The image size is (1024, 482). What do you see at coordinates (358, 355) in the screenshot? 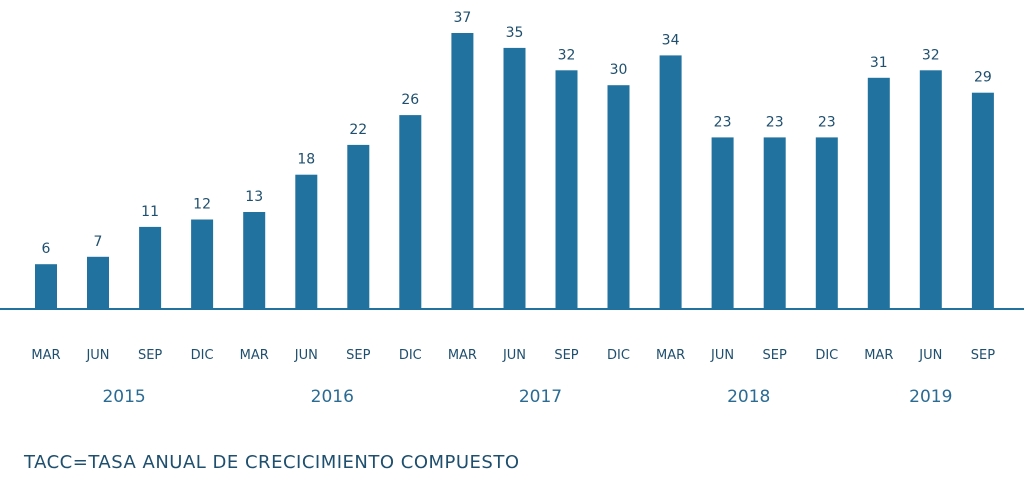
I see `month-label-6: SEP` at bounding box center [358, 355].